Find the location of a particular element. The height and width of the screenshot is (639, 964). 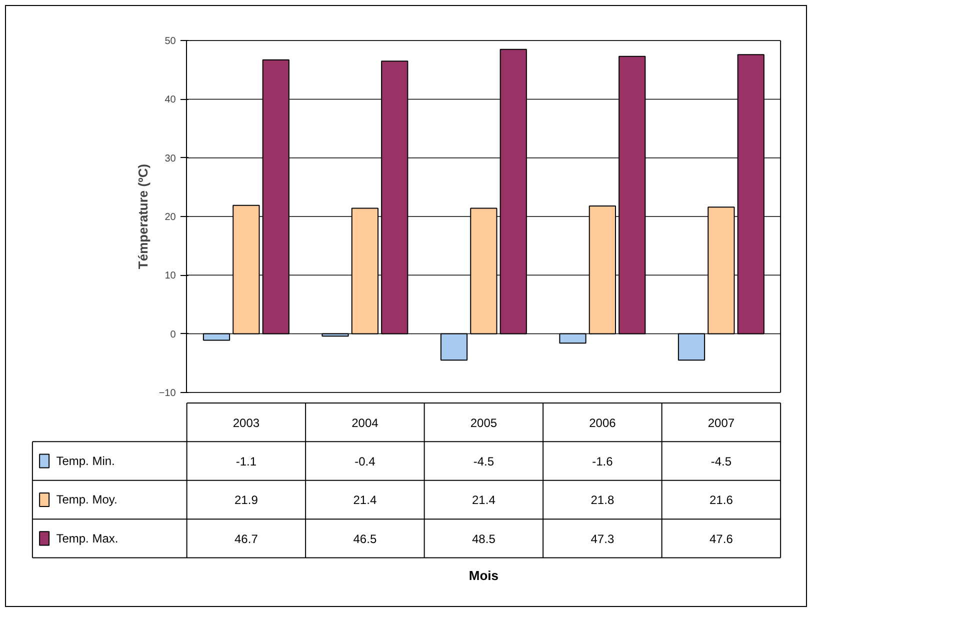

data-label: 47.6 is located at coordinates (722, 539).